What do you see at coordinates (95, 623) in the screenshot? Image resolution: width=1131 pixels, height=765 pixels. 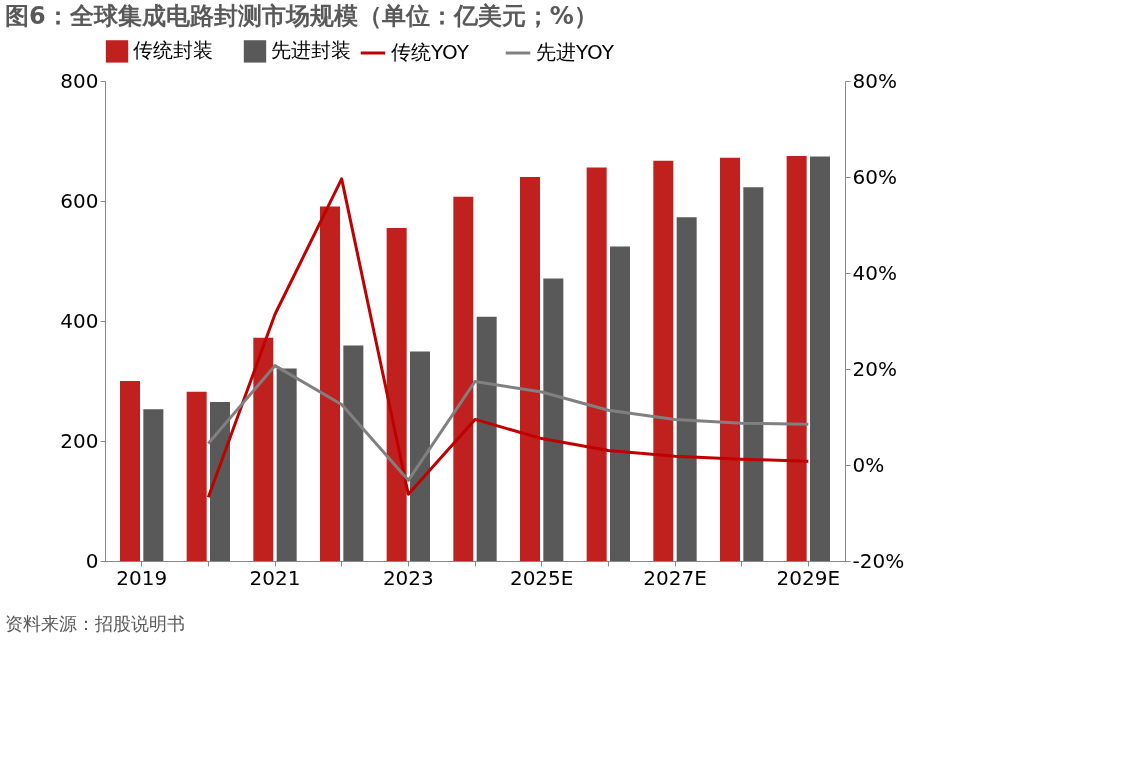 I see `text: 资料来源：招股说明书` at bounding box center [95, 623].